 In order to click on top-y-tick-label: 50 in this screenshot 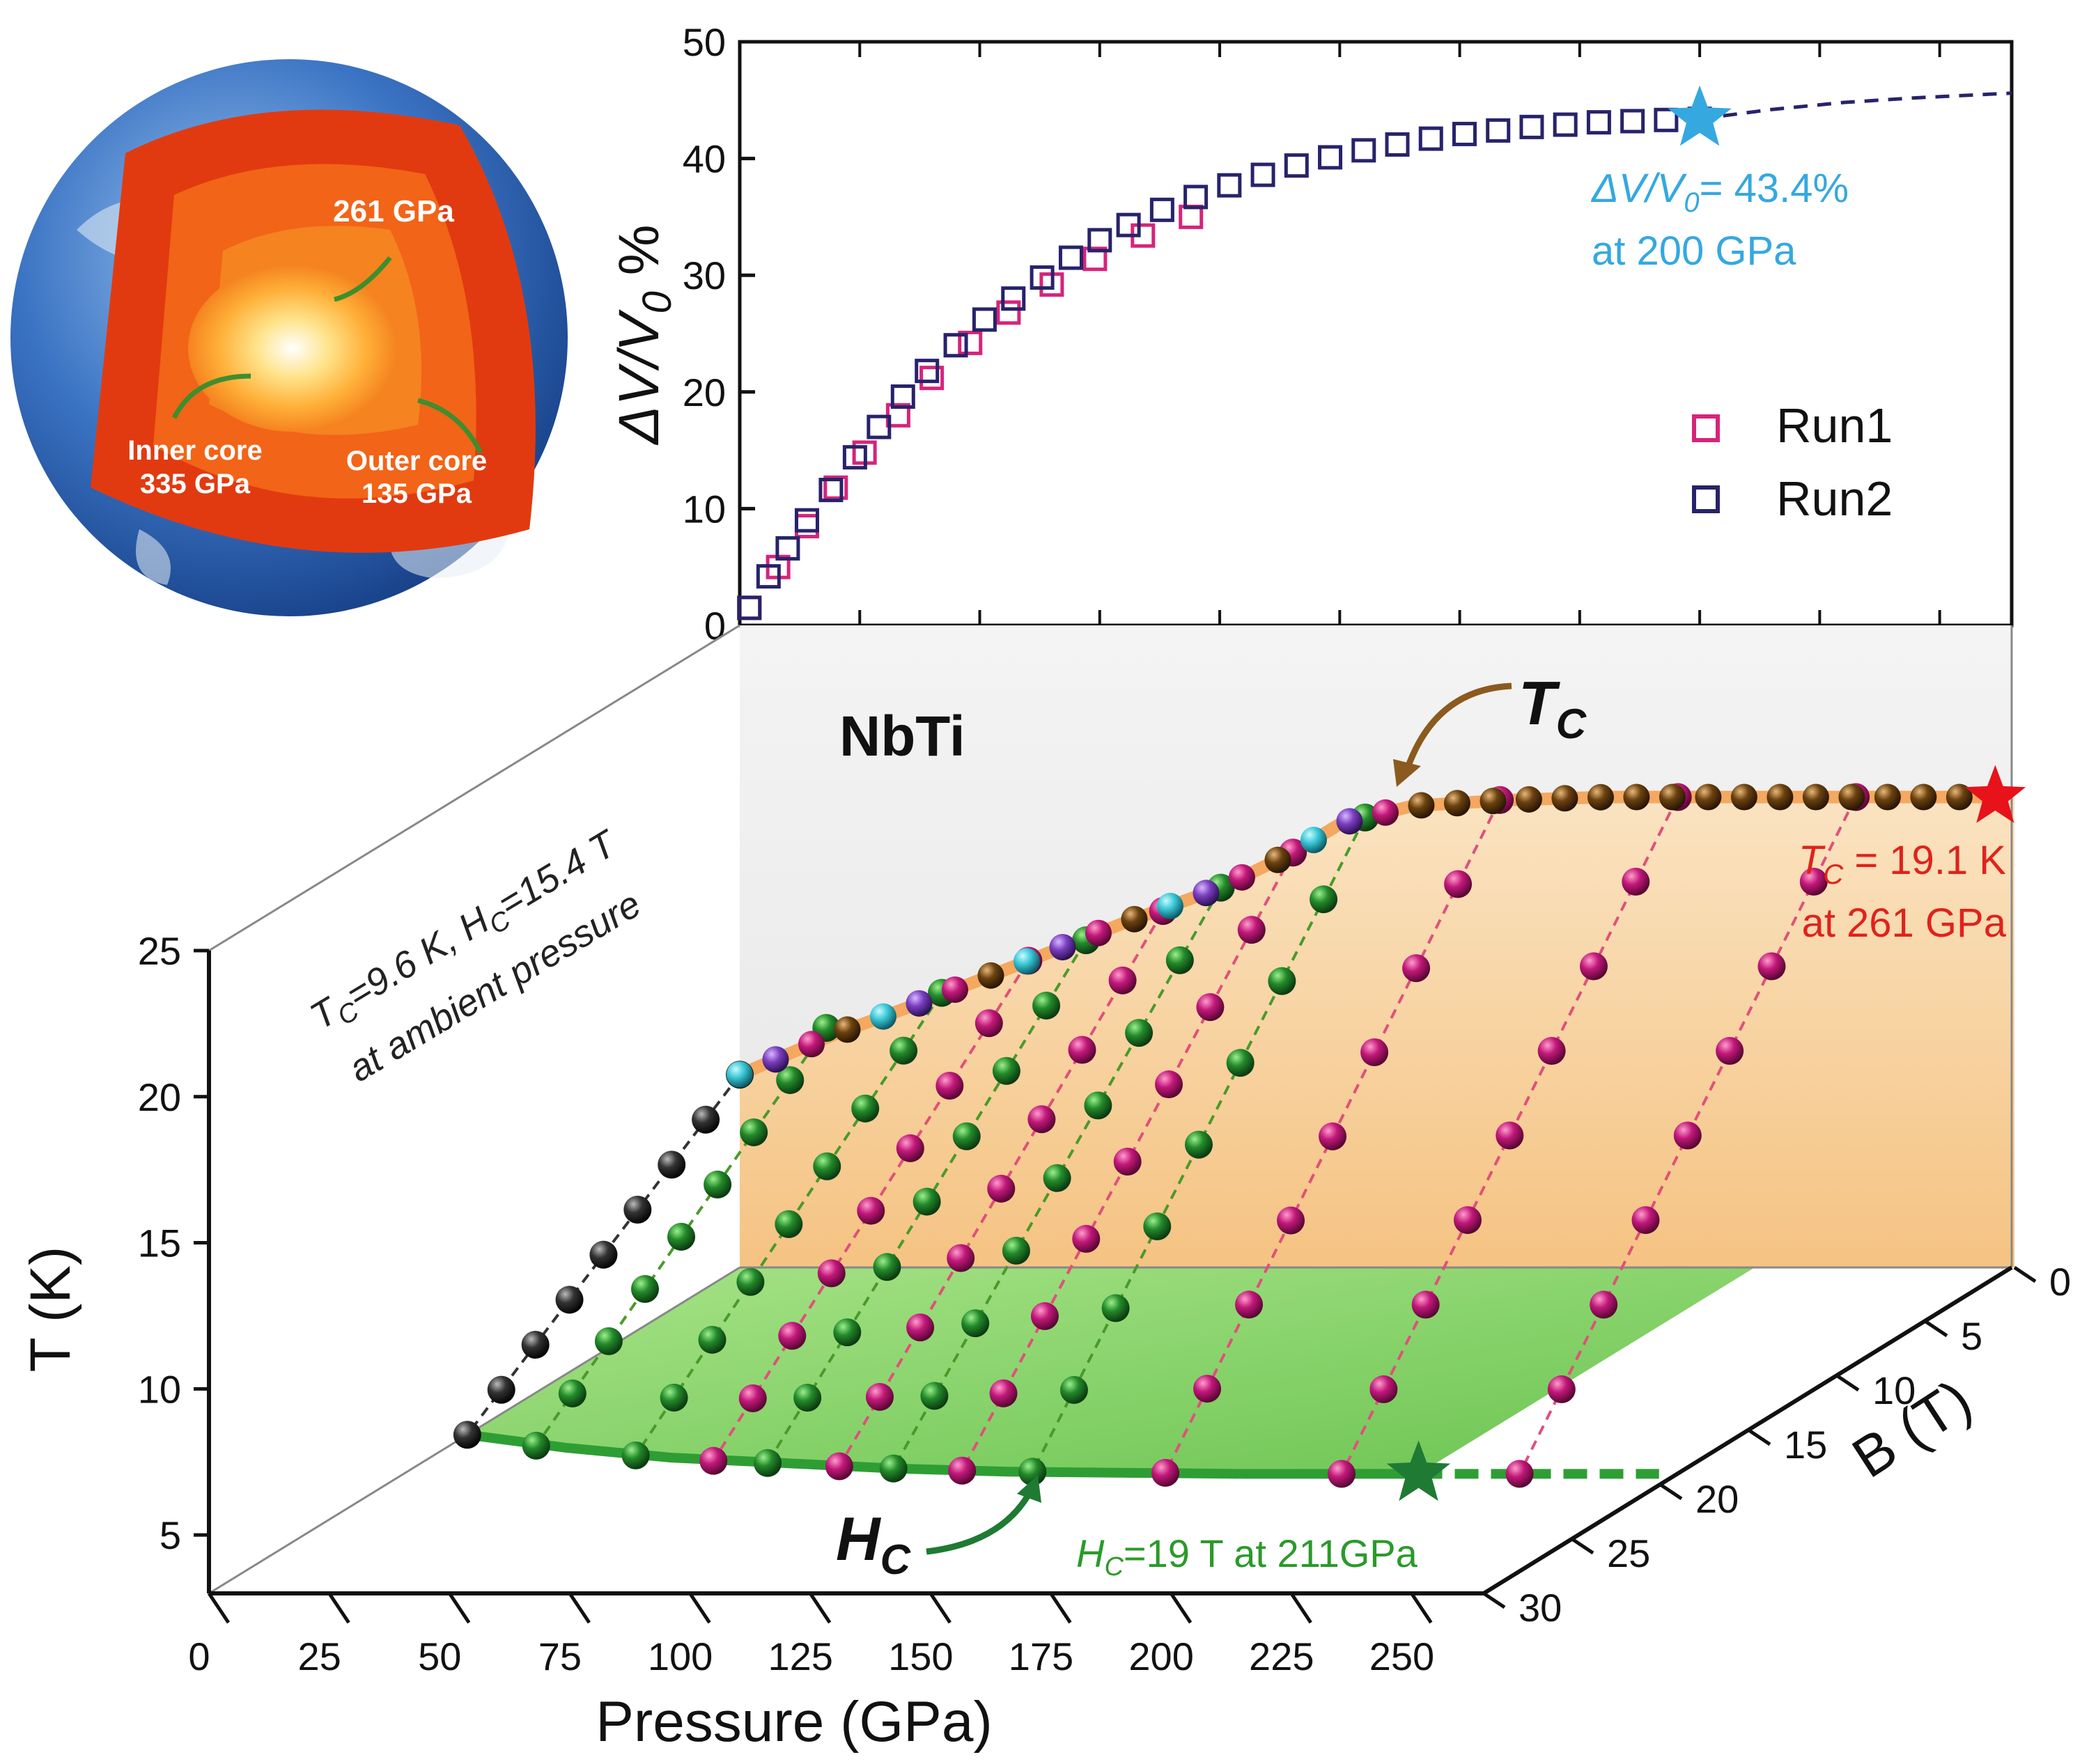, I will do `click(704, 42)`.